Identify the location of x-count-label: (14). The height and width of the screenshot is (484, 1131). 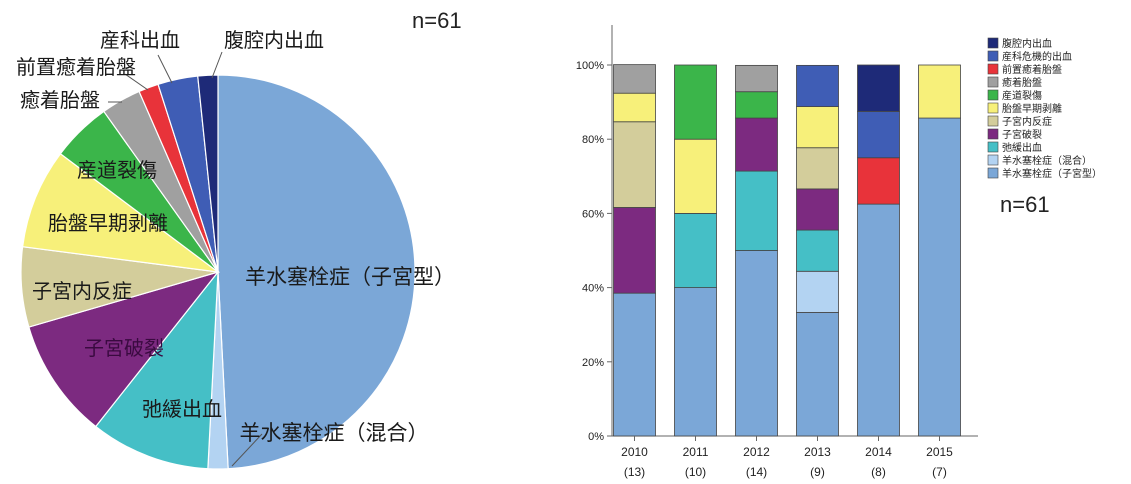
(756, 472).